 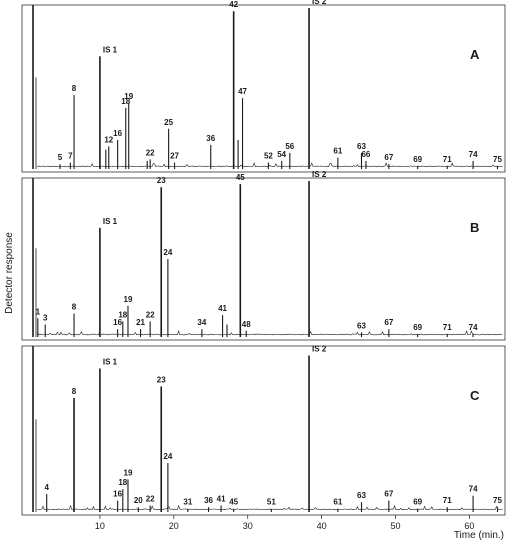 I want to click on x-tick-label: 40, so click(x=322, y=526).